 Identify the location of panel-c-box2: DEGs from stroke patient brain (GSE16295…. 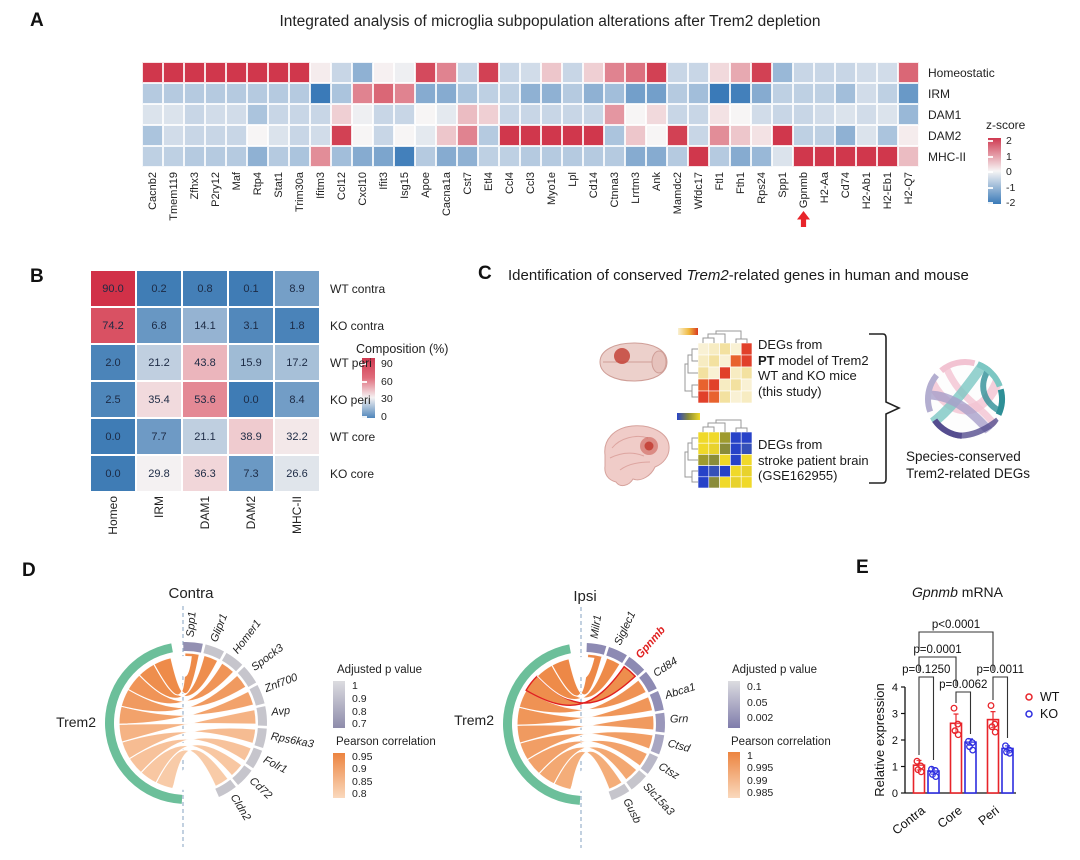
(813, 460).